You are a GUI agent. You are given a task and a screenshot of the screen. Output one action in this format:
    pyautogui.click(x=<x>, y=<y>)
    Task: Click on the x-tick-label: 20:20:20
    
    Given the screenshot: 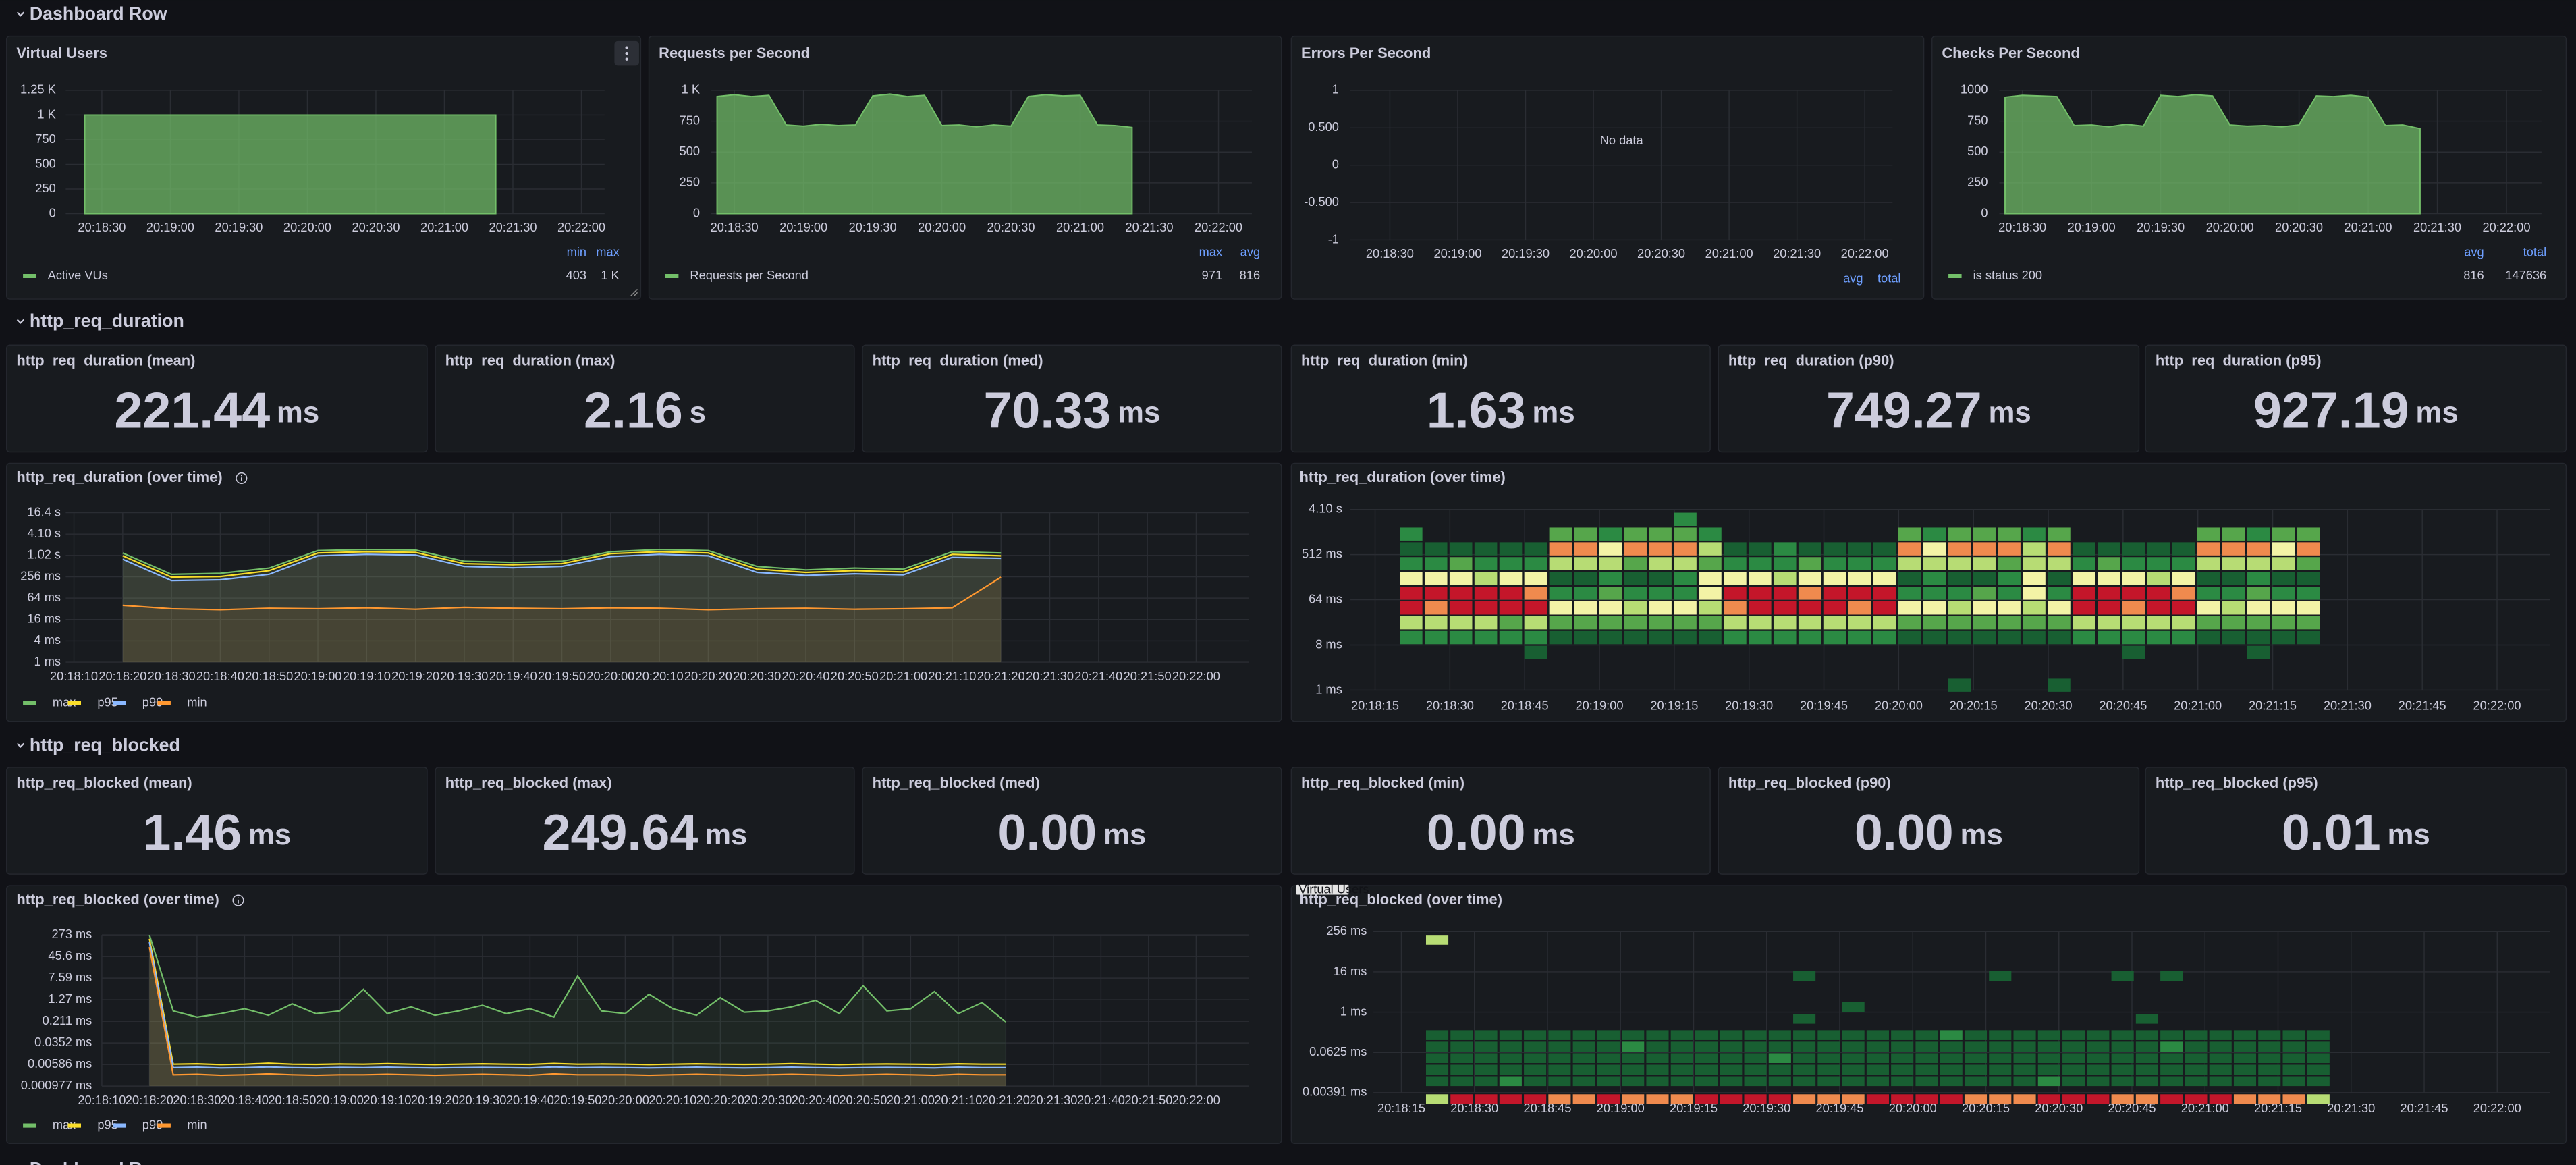 What is the action you would take?
    pyautogui.click(x=720, y=1100)
    